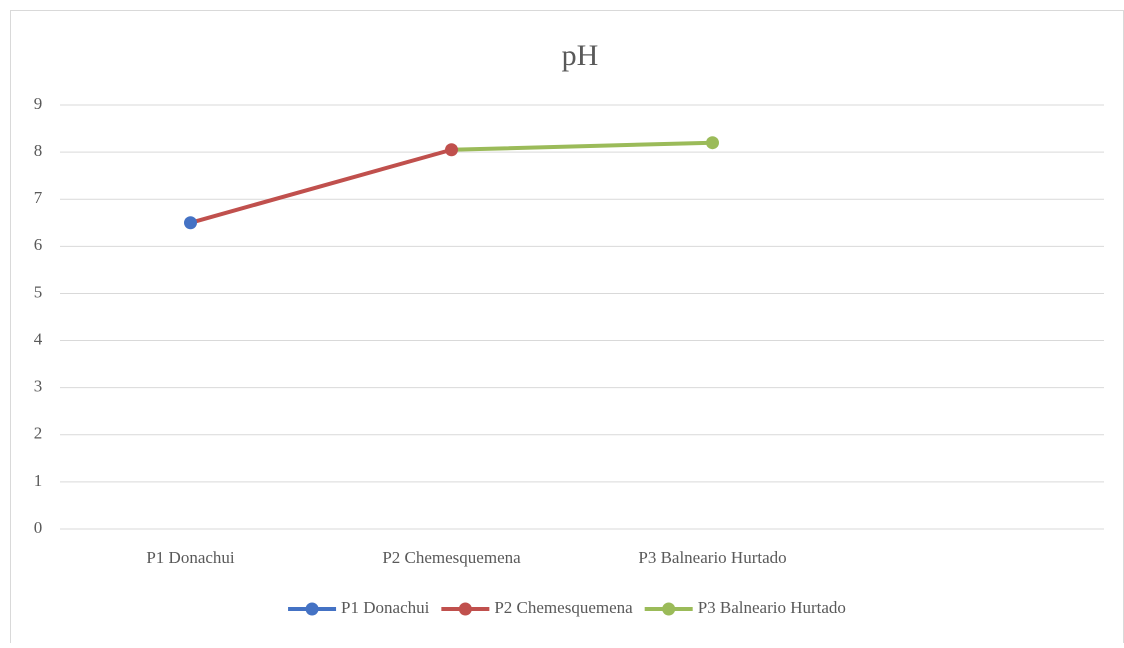 Image resolution: width=1124 pixels, height=648 pixels. What do you see at coordinates (563, 607) in the screenshot?
I see `legend-label: P2 Chemesquemena` at bounding box center [563, 607].